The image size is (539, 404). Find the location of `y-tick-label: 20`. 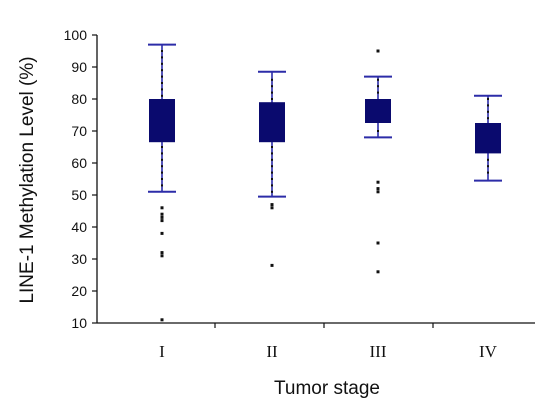

y-tick-label: 20 is located at coordinates (79, 291).